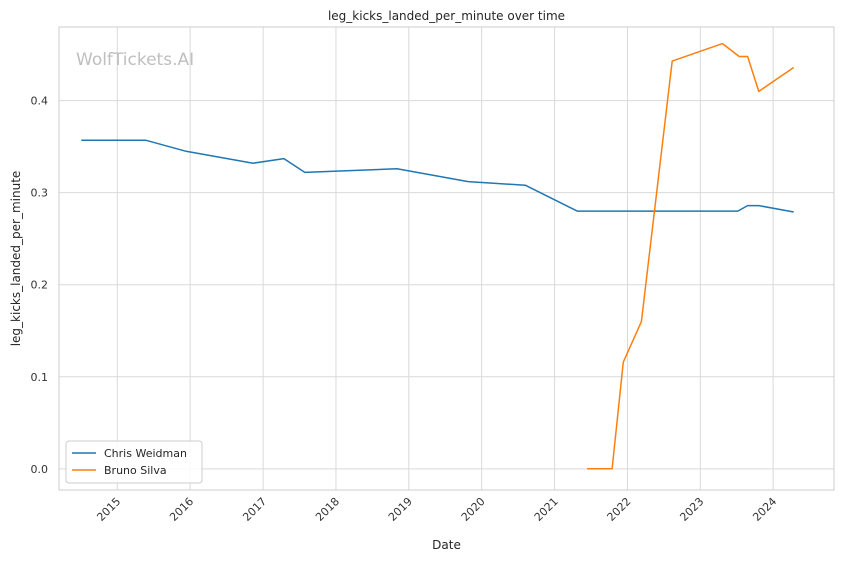  I want to click on y-tick-label: 0.2, so click(40, 285).